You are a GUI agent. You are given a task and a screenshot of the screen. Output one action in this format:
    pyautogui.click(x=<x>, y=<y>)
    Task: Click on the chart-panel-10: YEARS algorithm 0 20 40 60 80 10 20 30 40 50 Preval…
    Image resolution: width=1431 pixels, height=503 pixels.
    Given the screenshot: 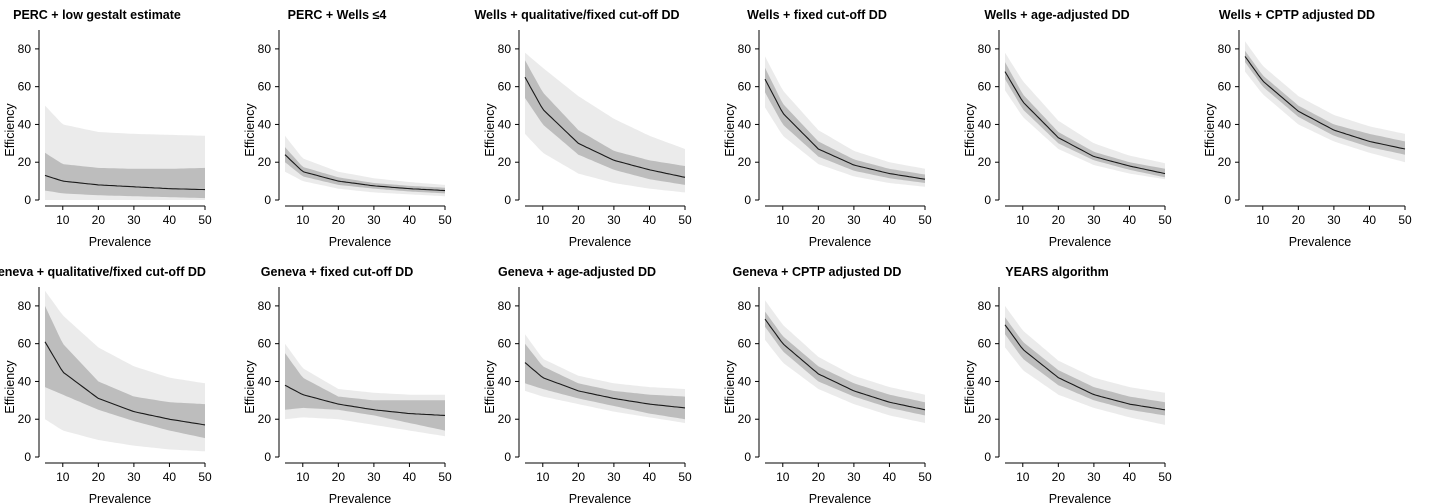 What is the action you would take?
    pyautogui.click(x=1067, y=384)
    